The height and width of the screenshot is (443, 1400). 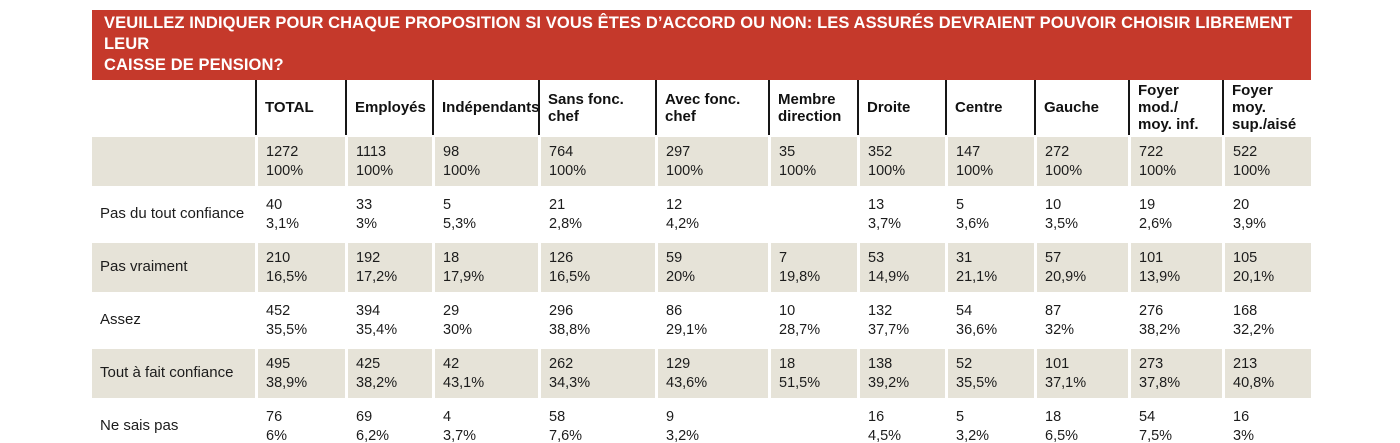 What do you see at coordinates (557, 205) in the screenshot?
I see `cell-count: 21` at bounding box center [557, 205].